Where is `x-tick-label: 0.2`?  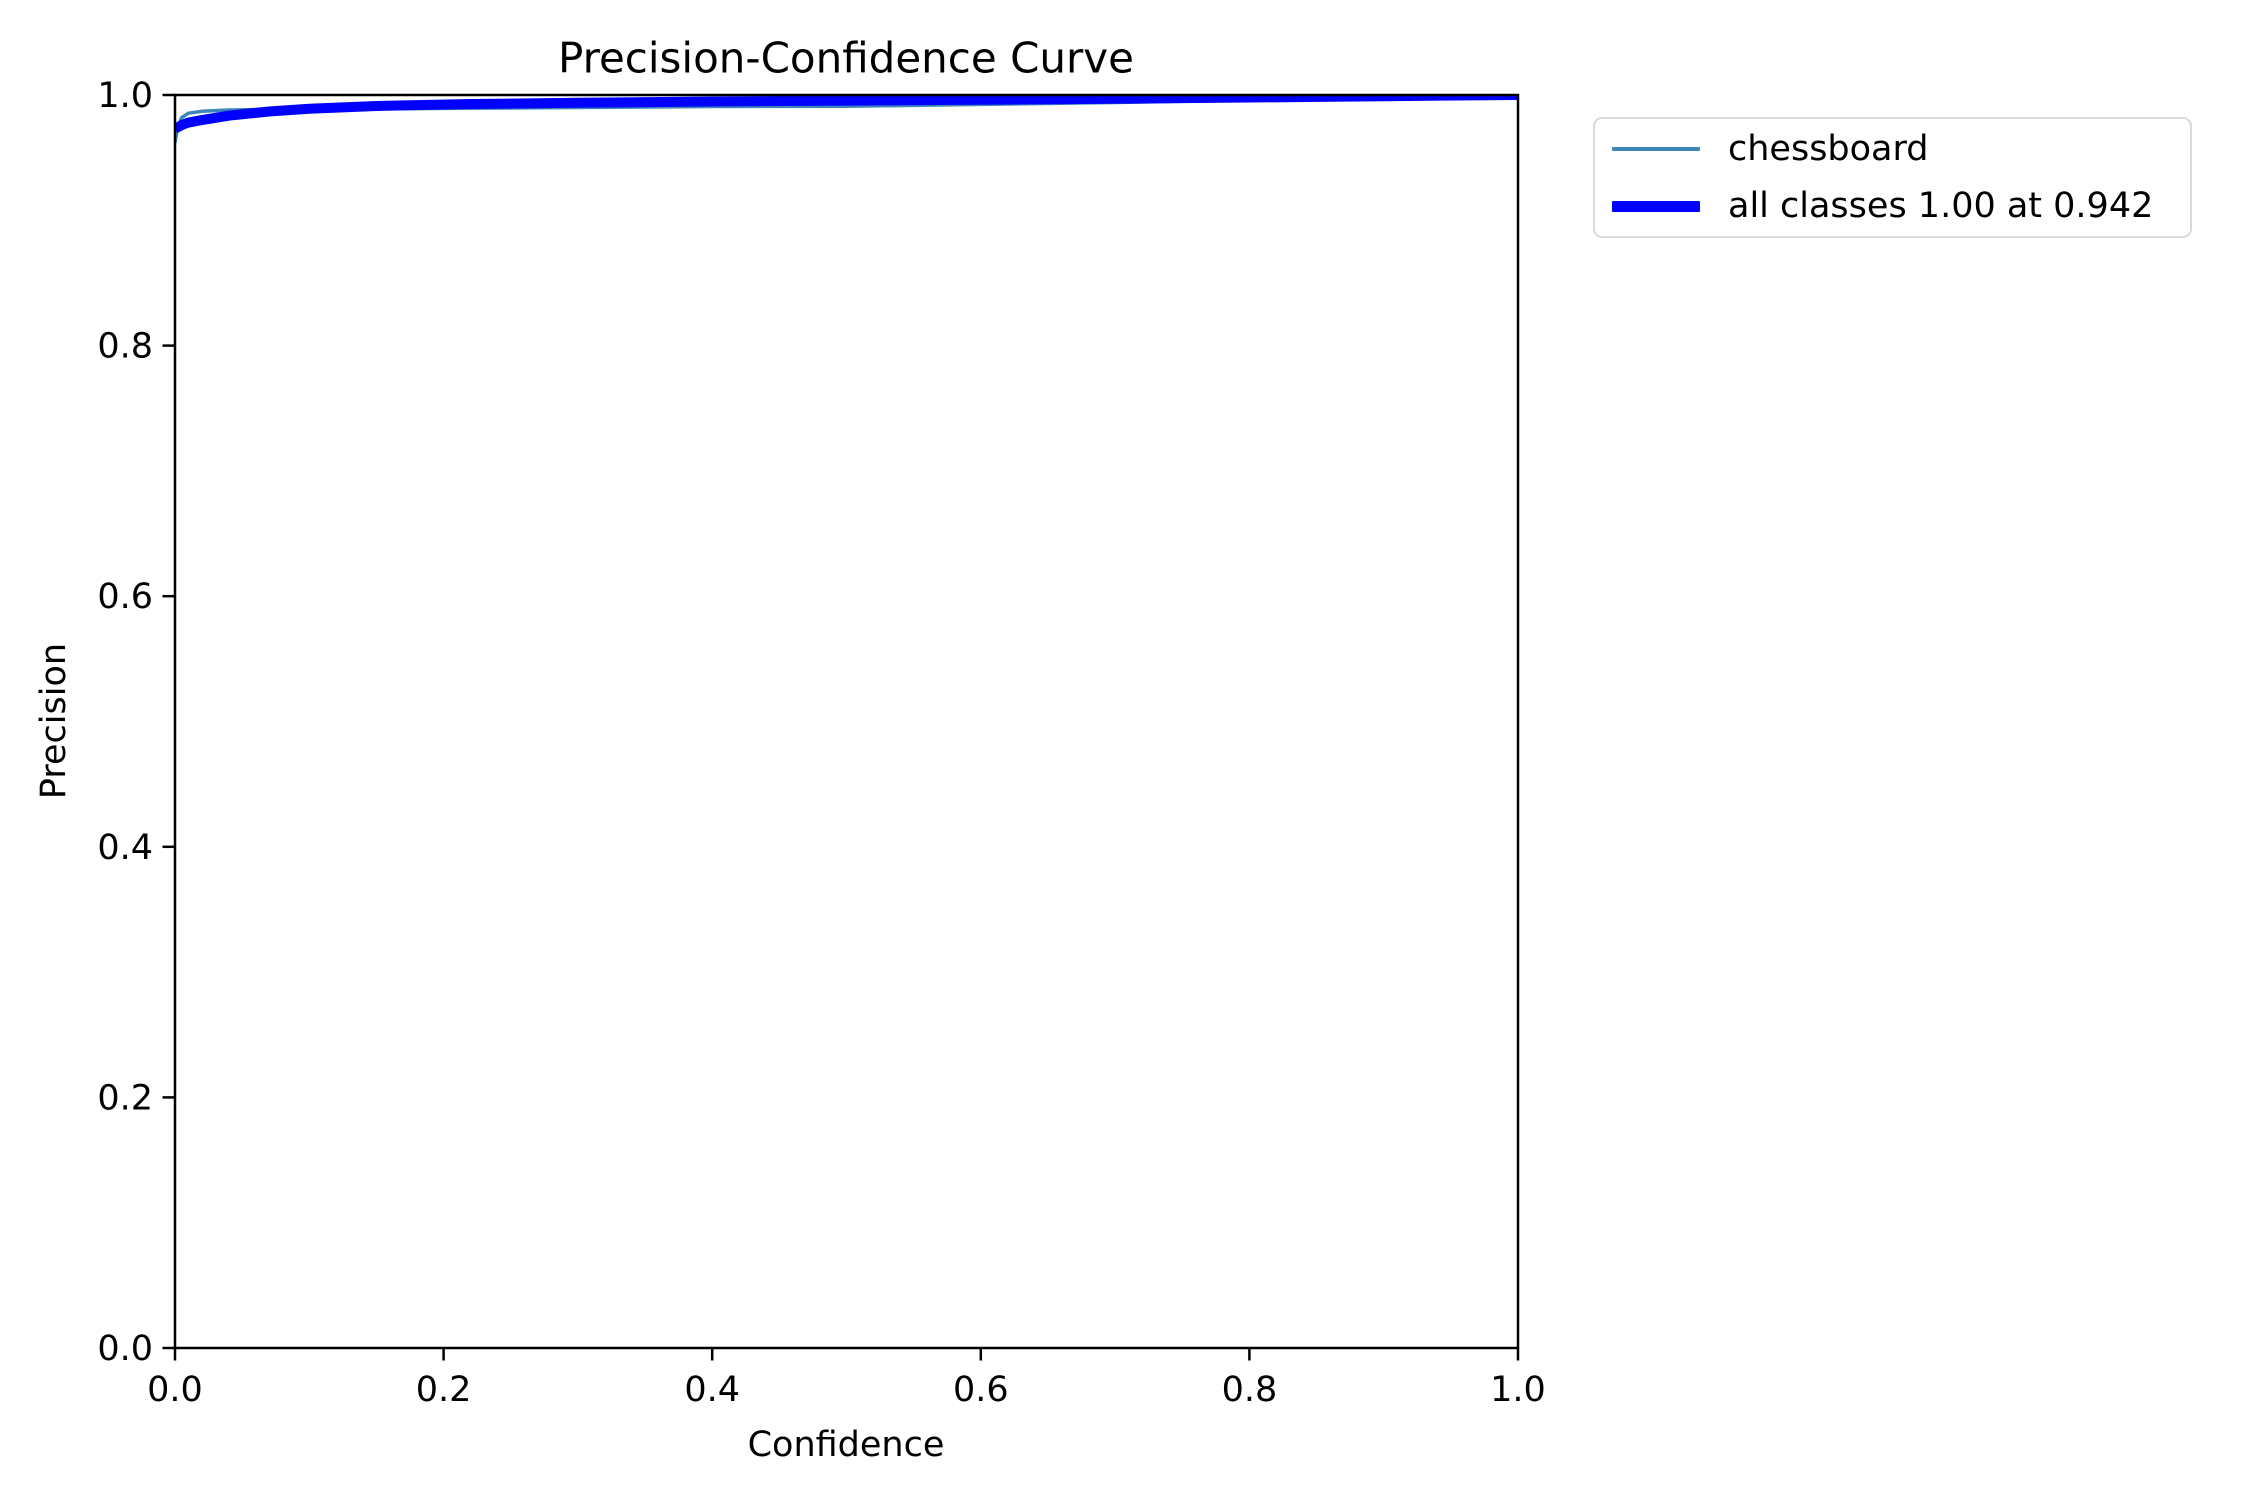
x-tick-label: 0.2 is located at coordinates (444, 1390).